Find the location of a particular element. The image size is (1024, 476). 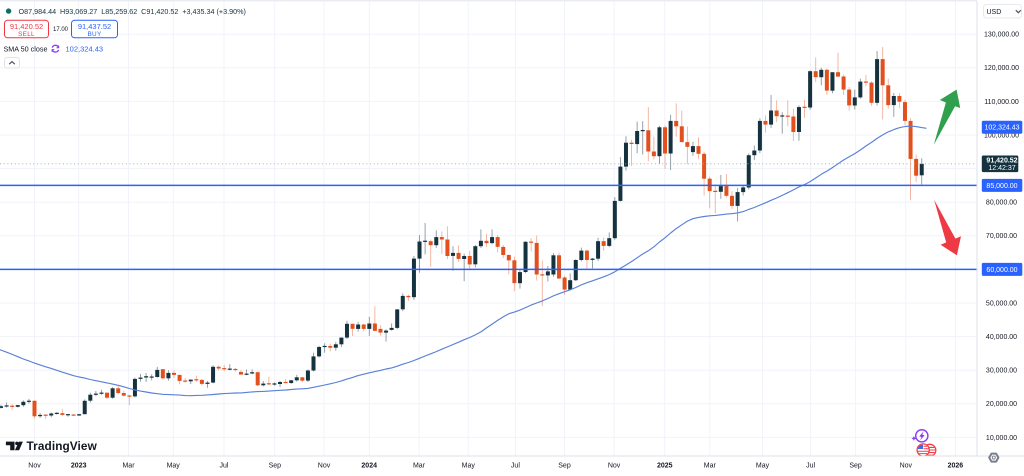

svg-text: USD is located at coordinates (994, 12).